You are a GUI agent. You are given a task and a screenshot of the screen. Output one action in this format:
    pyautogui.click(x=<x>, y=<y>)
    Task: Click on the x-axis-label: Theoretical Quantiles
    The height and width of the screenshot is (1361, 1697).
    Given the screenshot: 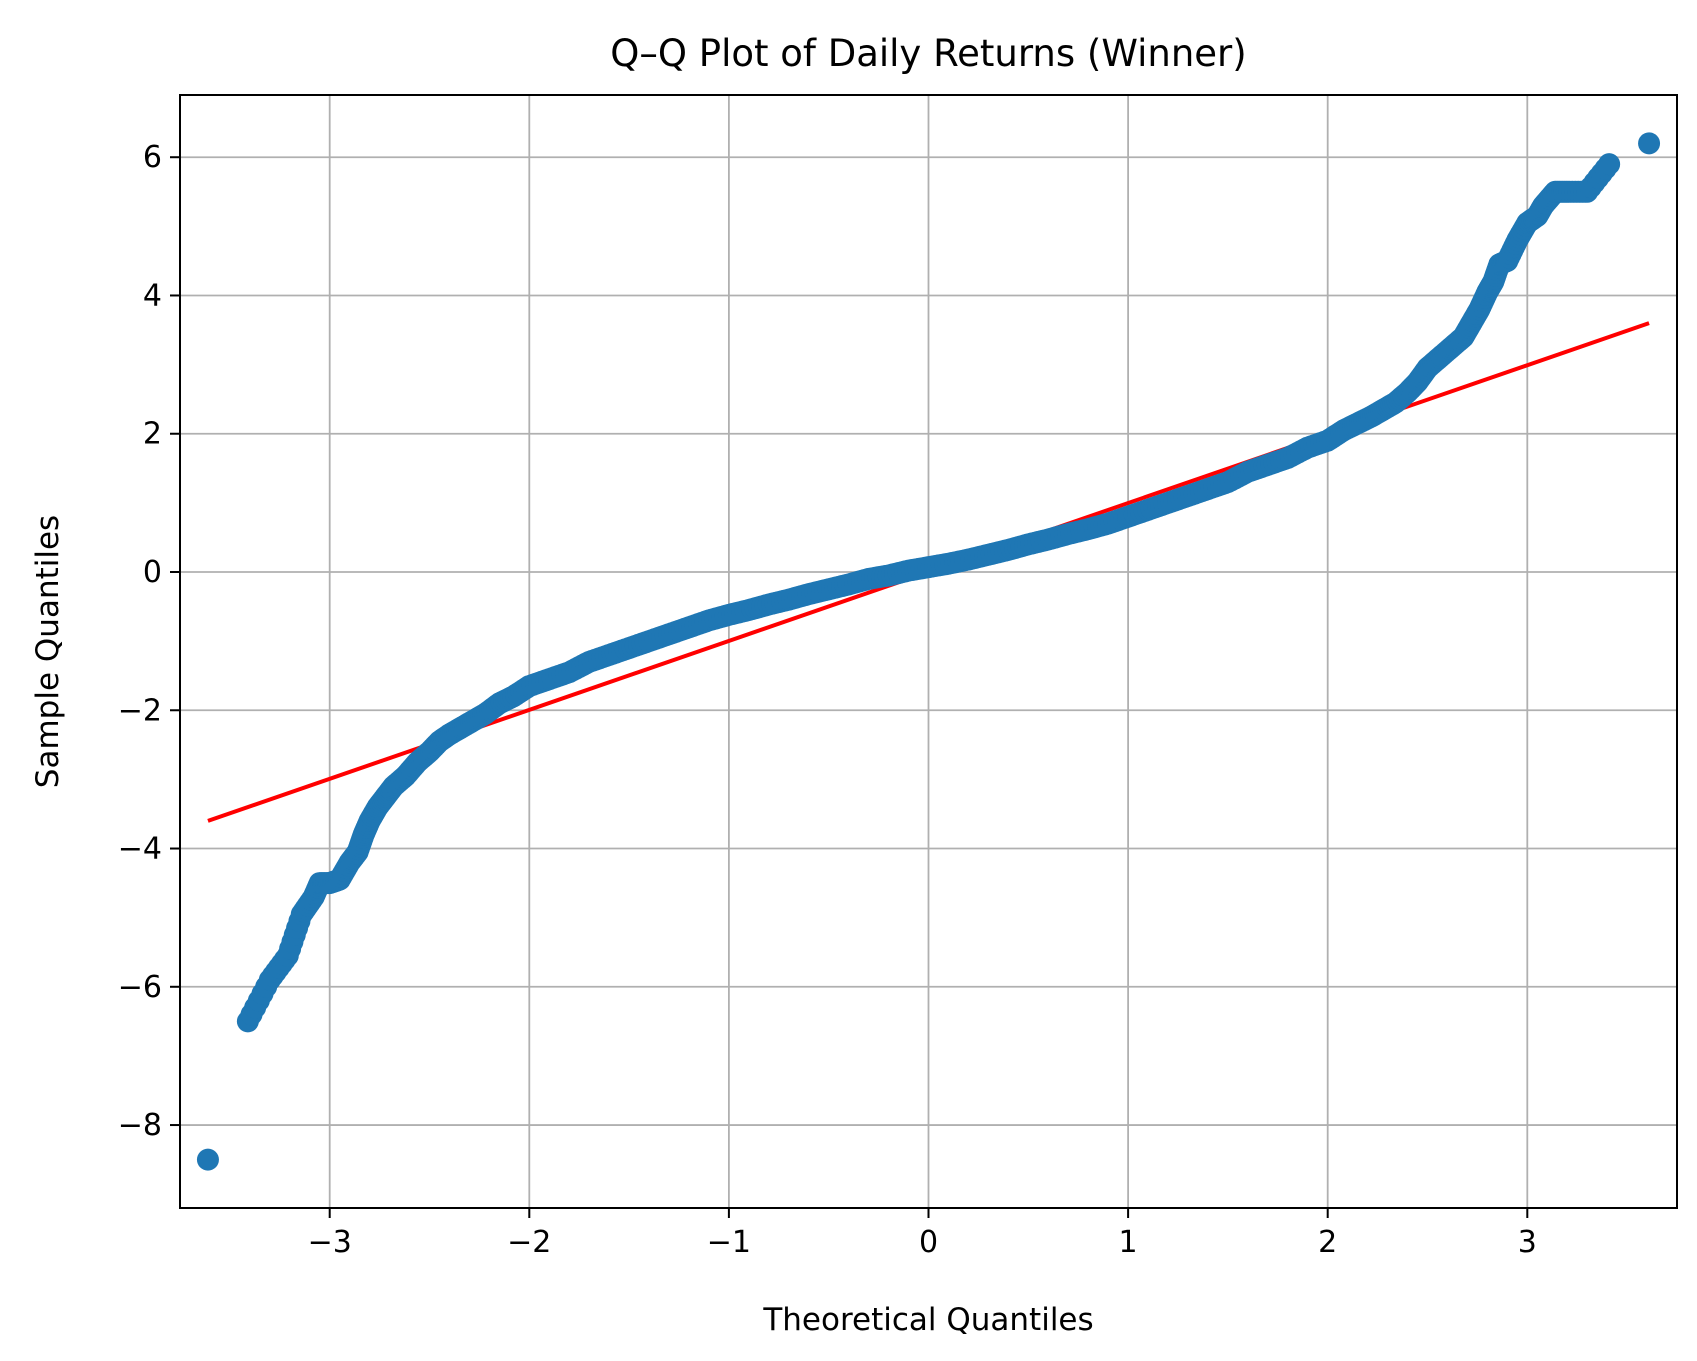 What is the action you would take?
    pyautogui.click(x=927, y=1320)
    